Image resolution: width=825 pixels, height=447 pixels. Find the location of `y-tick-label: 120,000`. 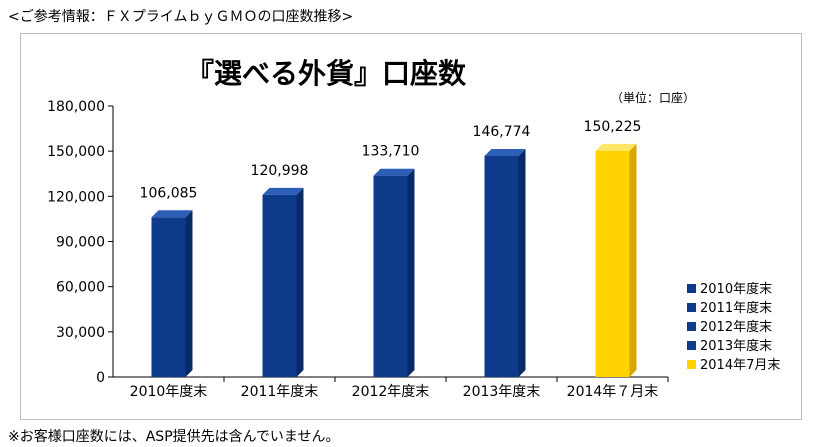

y-tick-label: 120,000 is located at coordinates (76, 197).